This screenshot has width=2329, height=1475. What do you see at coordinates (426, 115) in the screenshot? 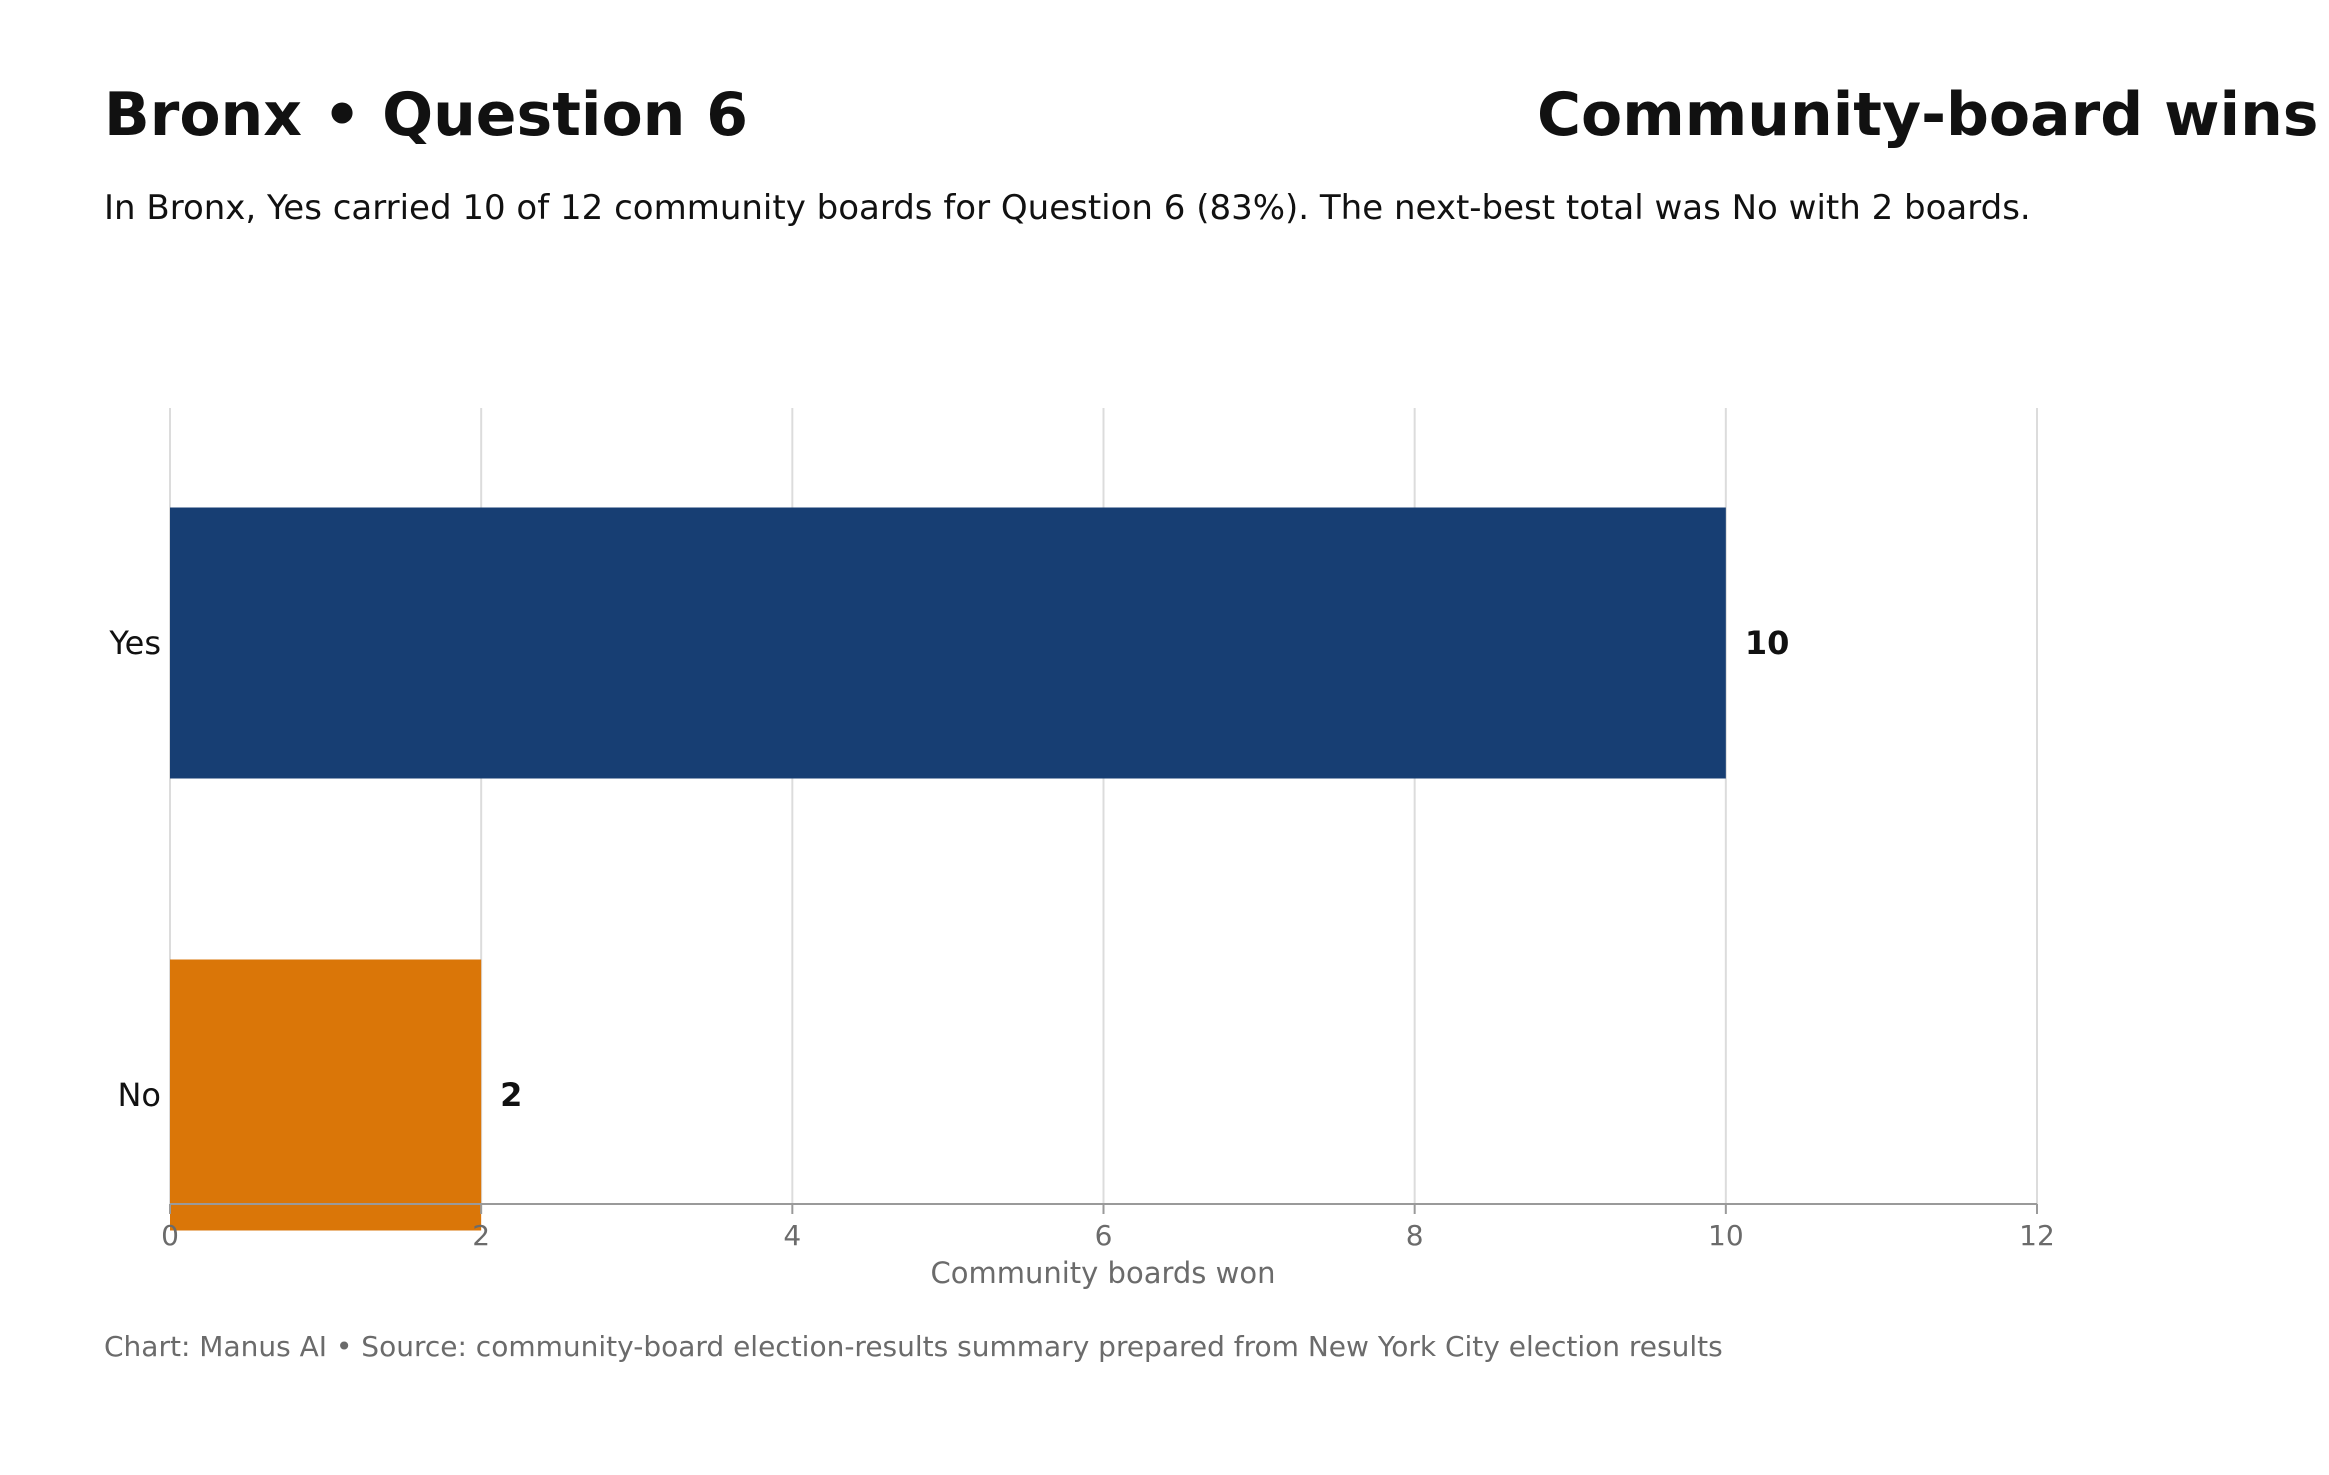
I see `chart-title: Bronx • Question 6` at bounding box center [426, 115].